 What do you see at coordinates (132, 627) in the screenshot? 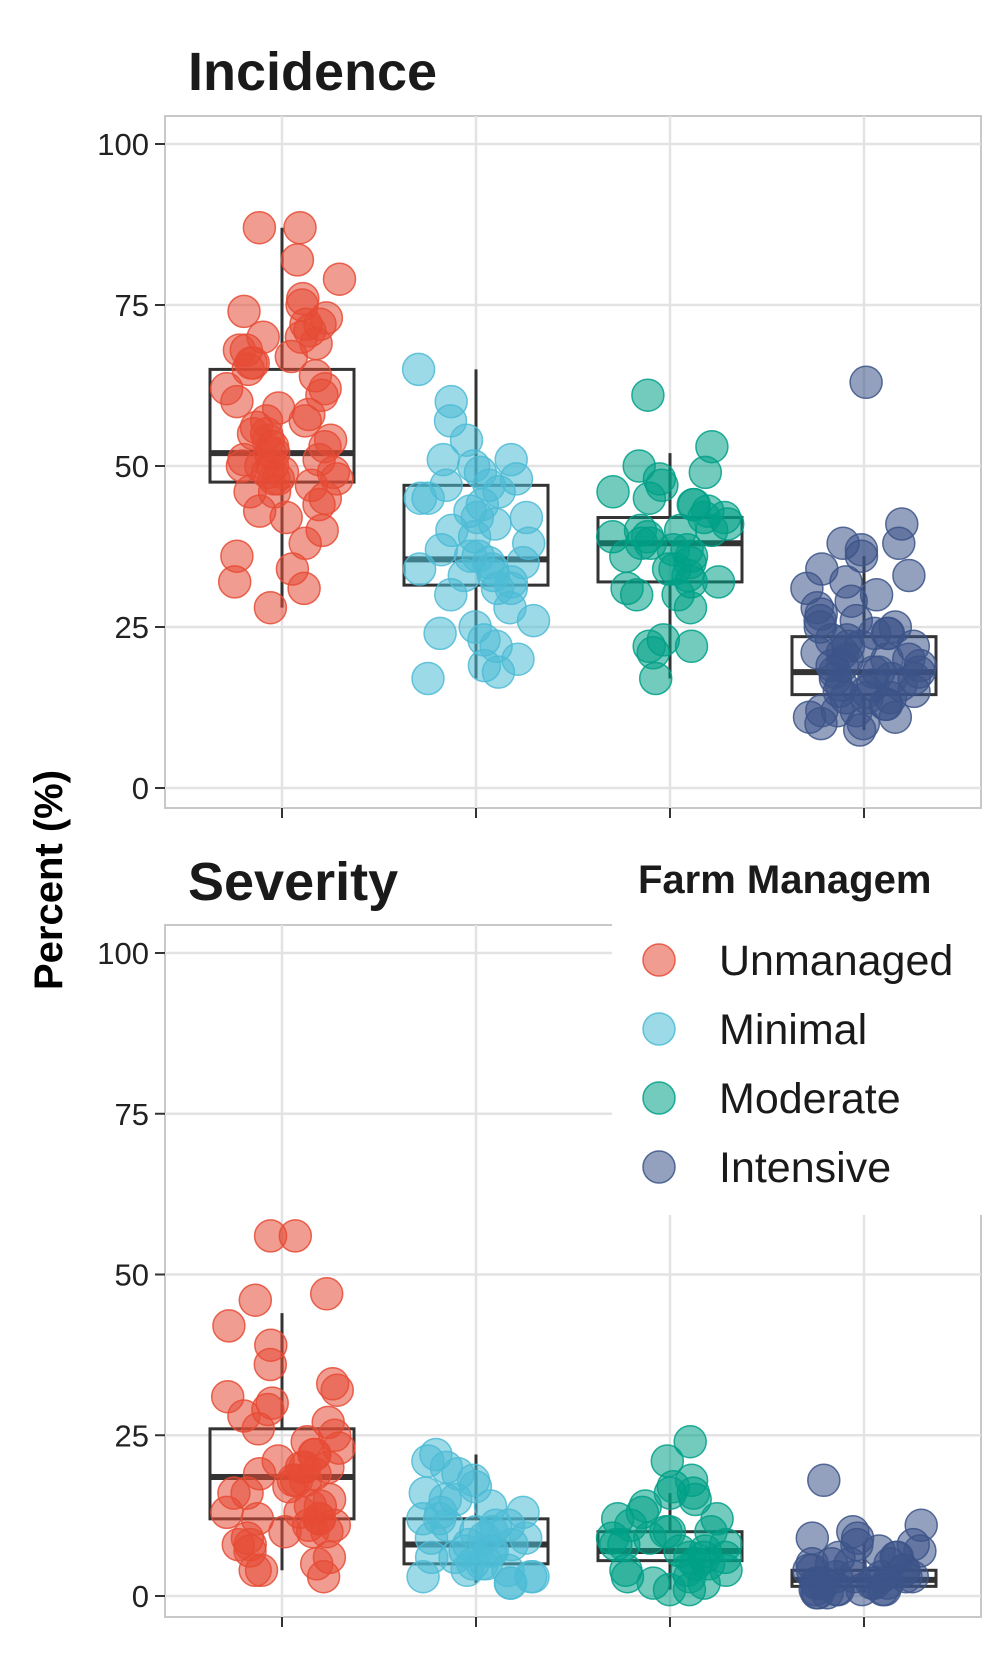
I see `incidence-y-tick-label-25: 25` at bounding box center [132, 627].